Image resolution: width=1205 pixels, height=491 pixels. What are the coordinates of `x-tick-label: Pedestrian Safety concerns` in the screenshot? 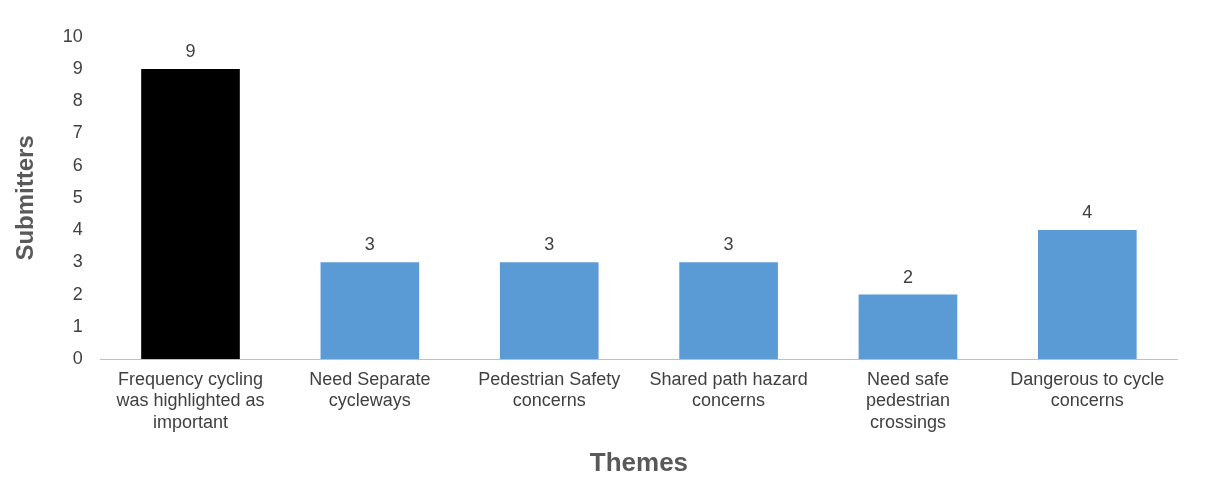 It's located at (549, 389).